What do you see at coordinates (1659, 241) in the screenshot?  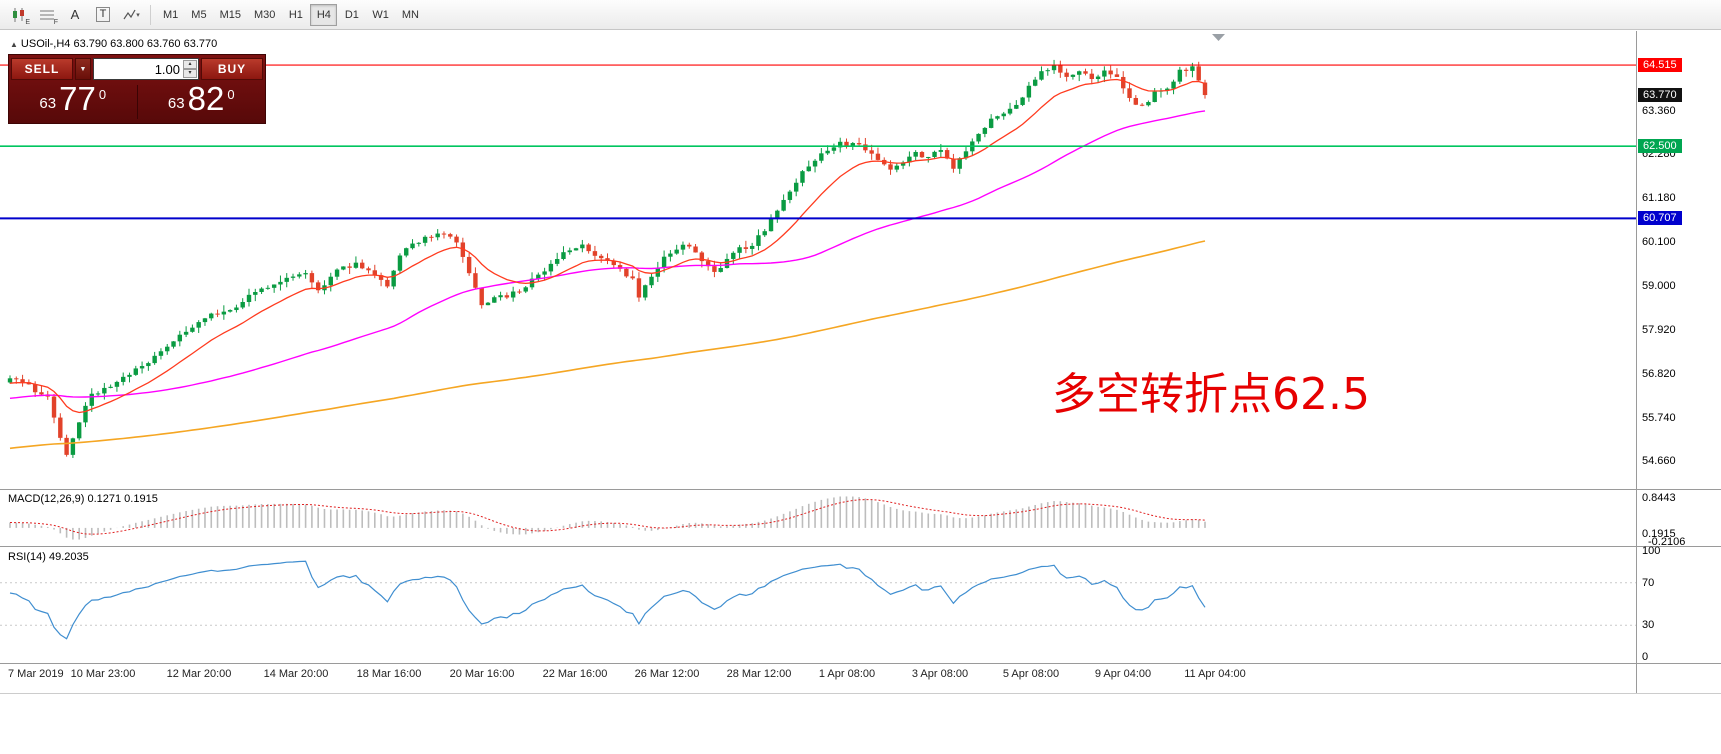 I see `price-axis-label: 60.100` at bounding box center [1659, 241].